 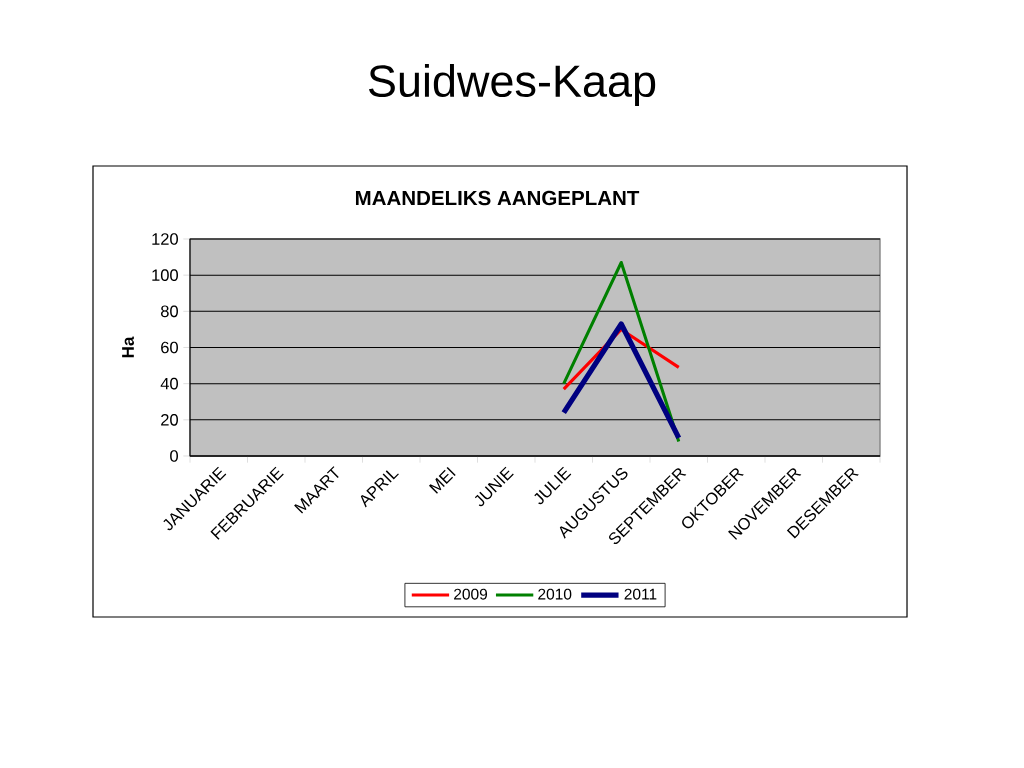 I want to click on y-tick-label: 60, so click(x=169, y=347).